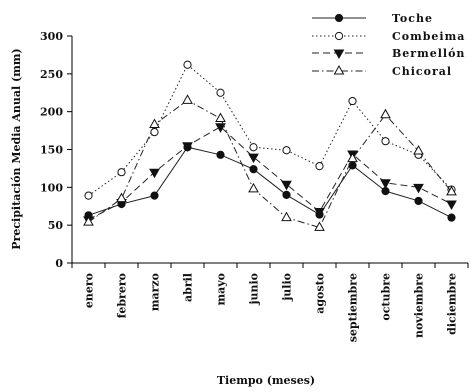  What do you see at coordinates (320, 293) in the screenshot?
I see `x-tick-label: agosto` at bounding box center [320, 293].